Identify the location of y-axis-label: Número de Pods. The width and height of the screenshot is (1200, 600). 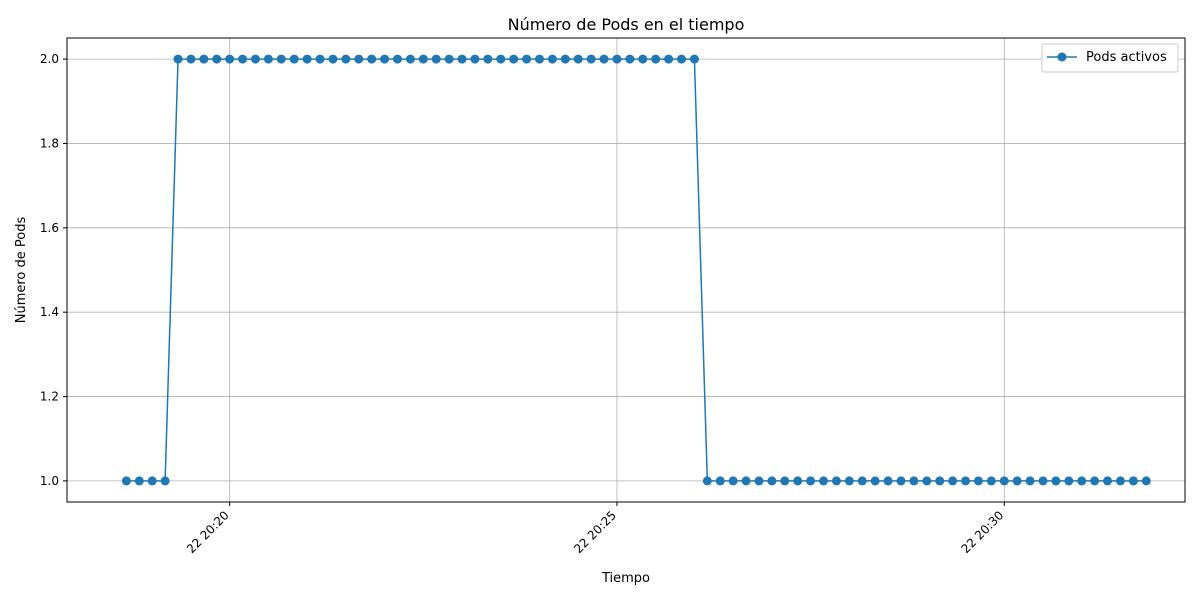
(21, 270).